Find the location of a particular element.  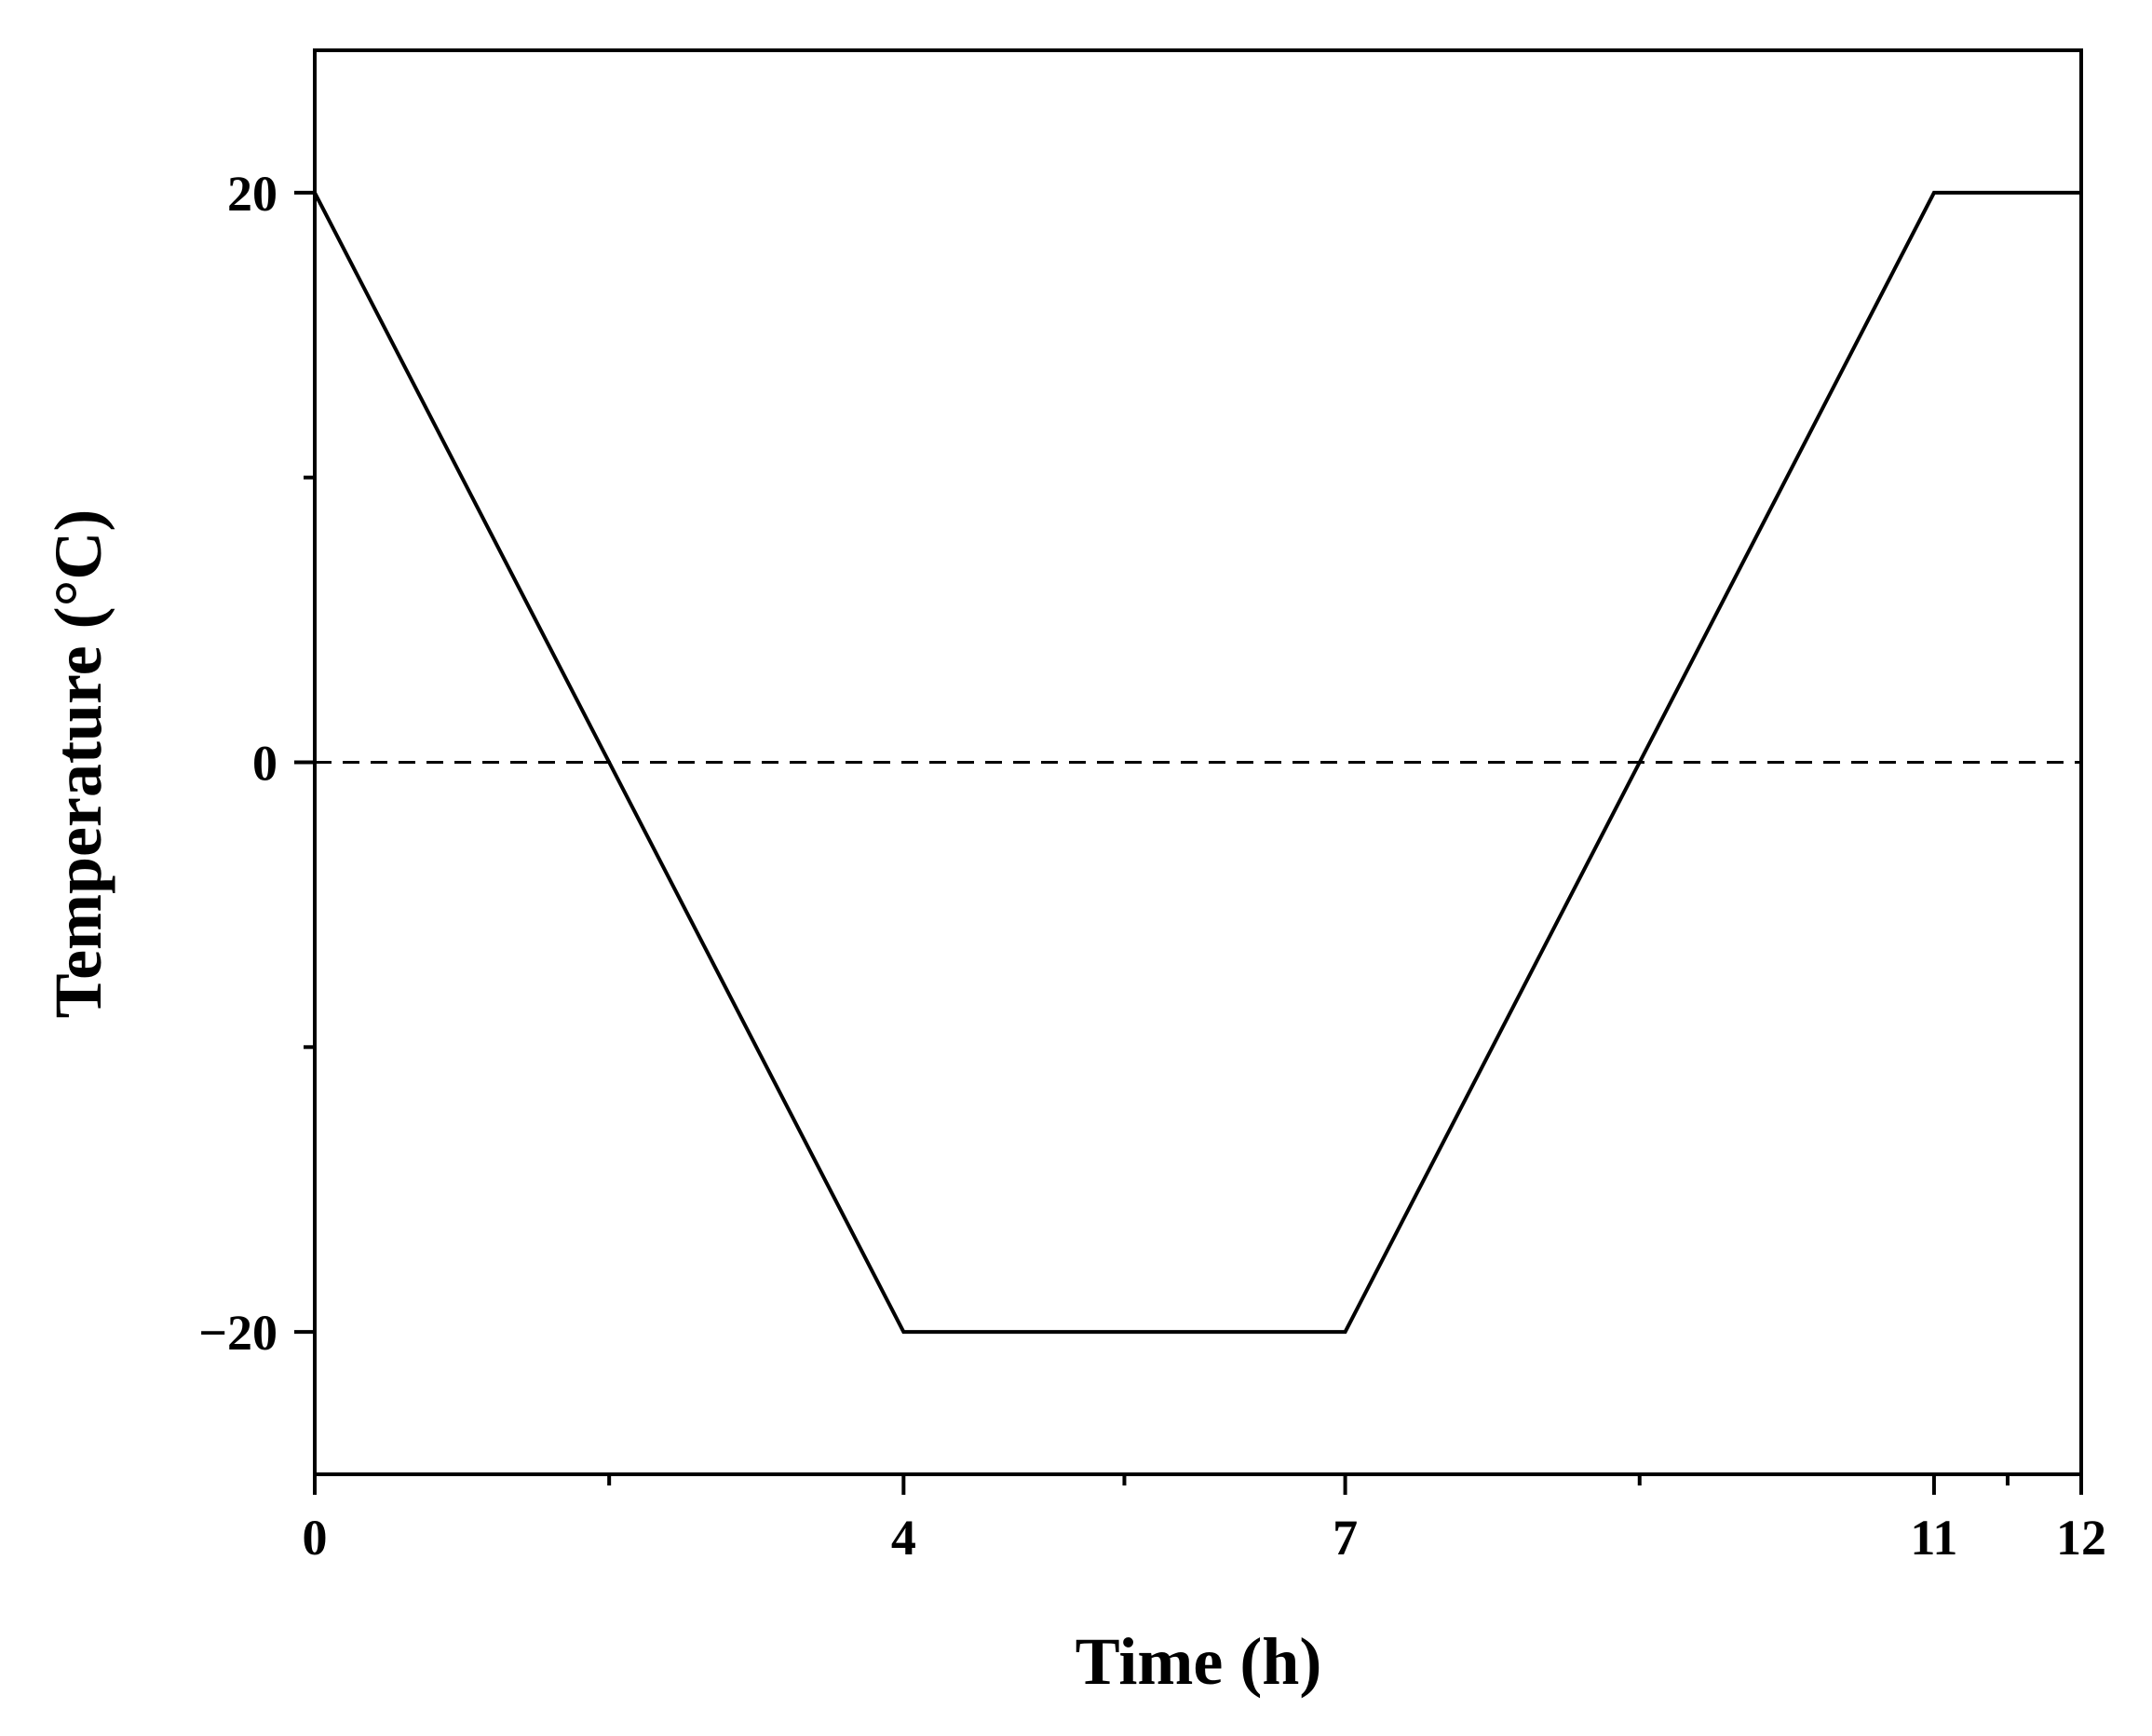

x-tick-label-7: 7 is located at coordinates (1345, 1538).